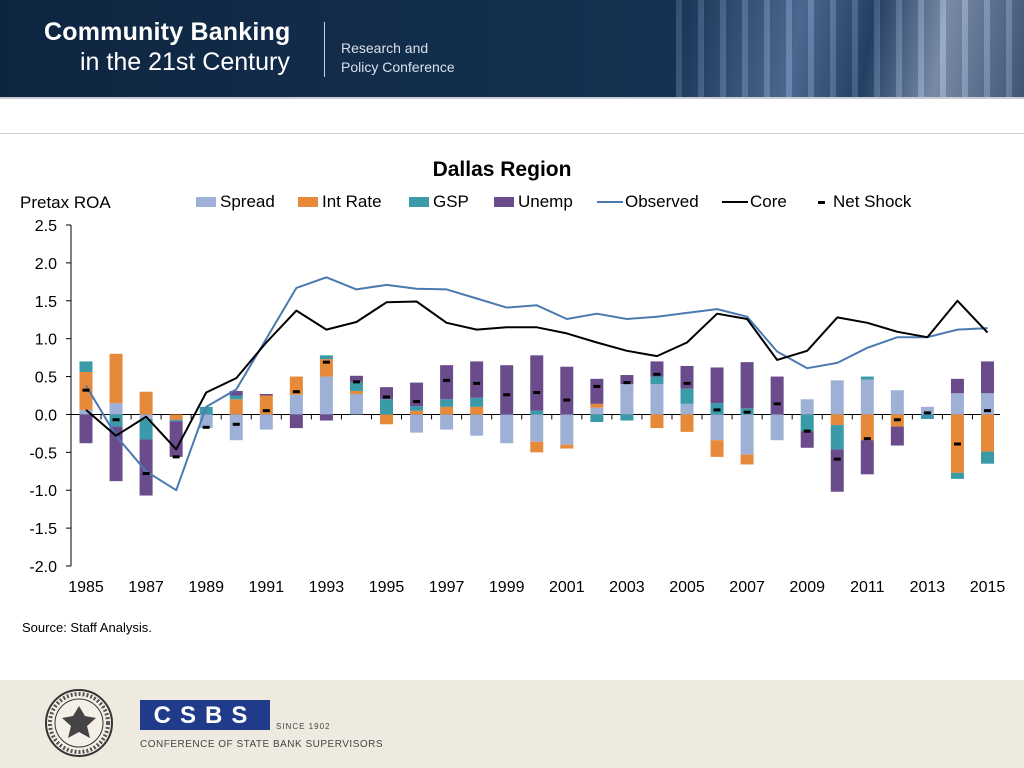 This screenshot has height=768, width=1024. What do you see at coordinates (872, 201) in the screenshot?
I see `legend-label-net-shock: Net Shock` at bounding box center [872, 201].